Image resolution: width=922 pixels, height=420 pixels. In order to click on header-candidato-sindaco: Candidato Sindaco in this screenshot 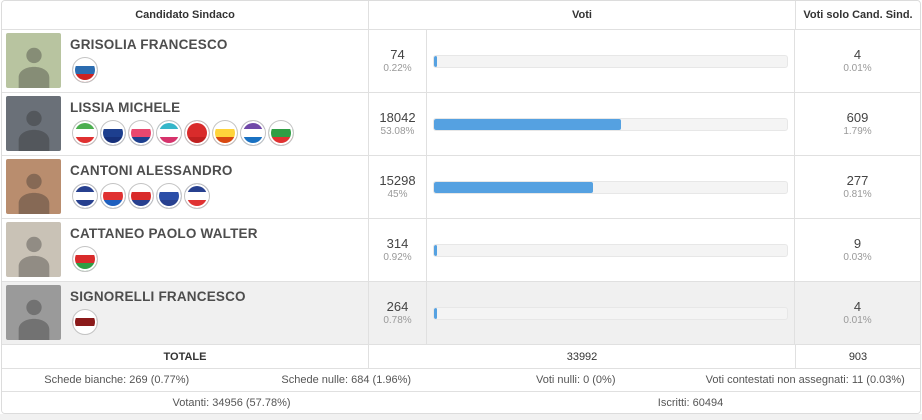, I will do `click(185, 15)`.